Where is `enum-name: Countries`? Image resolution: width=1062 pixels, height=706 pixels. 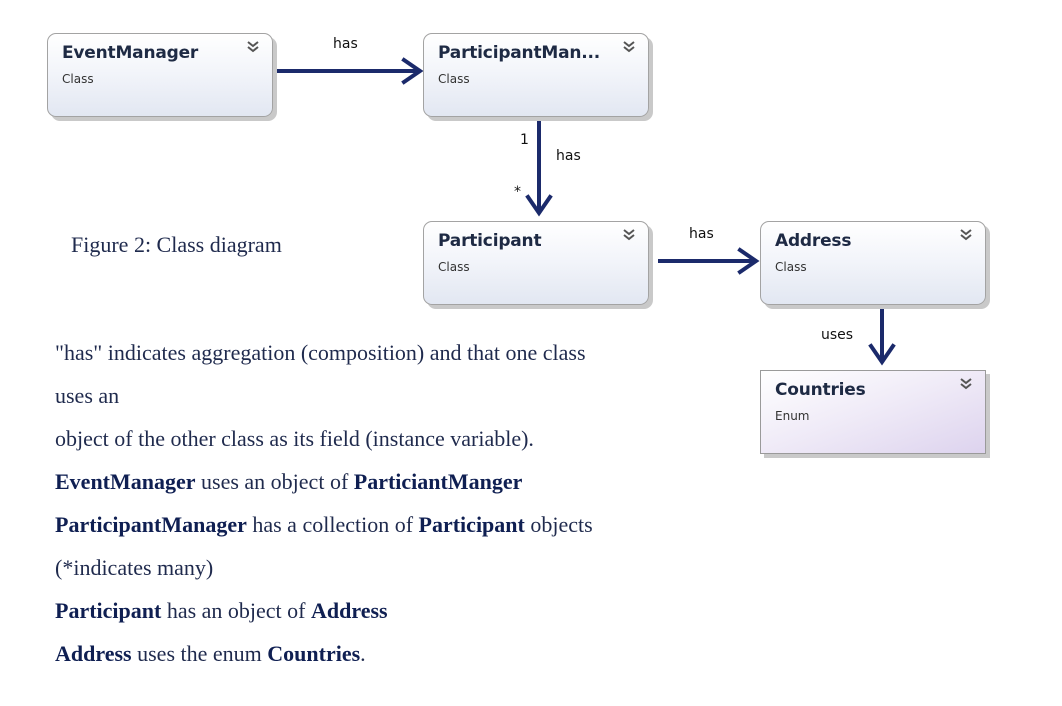 enum-name: Countries is located at coordinates (820, 390).